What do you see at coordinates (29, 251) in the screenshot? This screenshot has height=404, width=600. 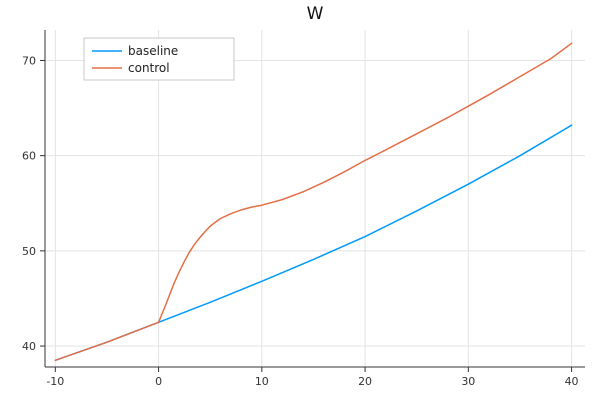 I see `y-tick-label: 50` at bounding box center [29, 251].